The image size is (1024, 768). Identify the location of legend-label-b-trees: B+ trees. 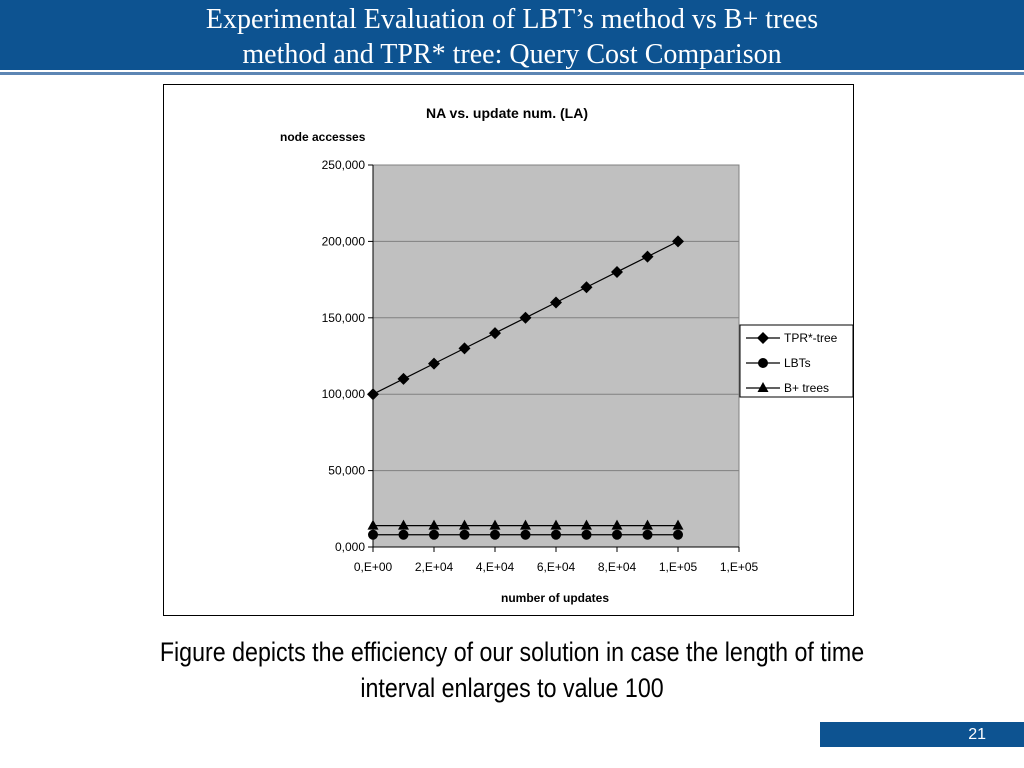
(806, 388).